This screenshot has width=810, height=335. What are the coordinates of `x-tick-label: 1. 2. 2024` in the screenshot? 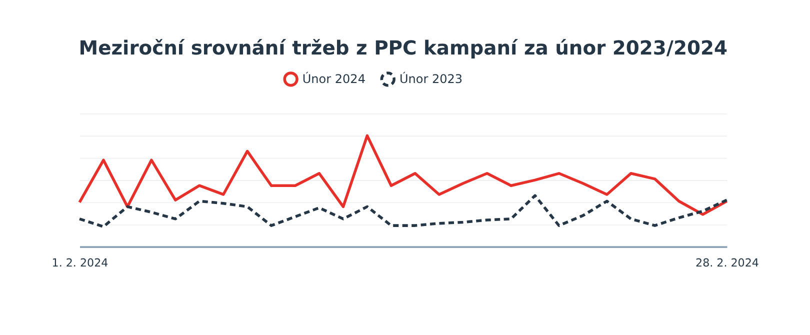 It's located at (80, 263).